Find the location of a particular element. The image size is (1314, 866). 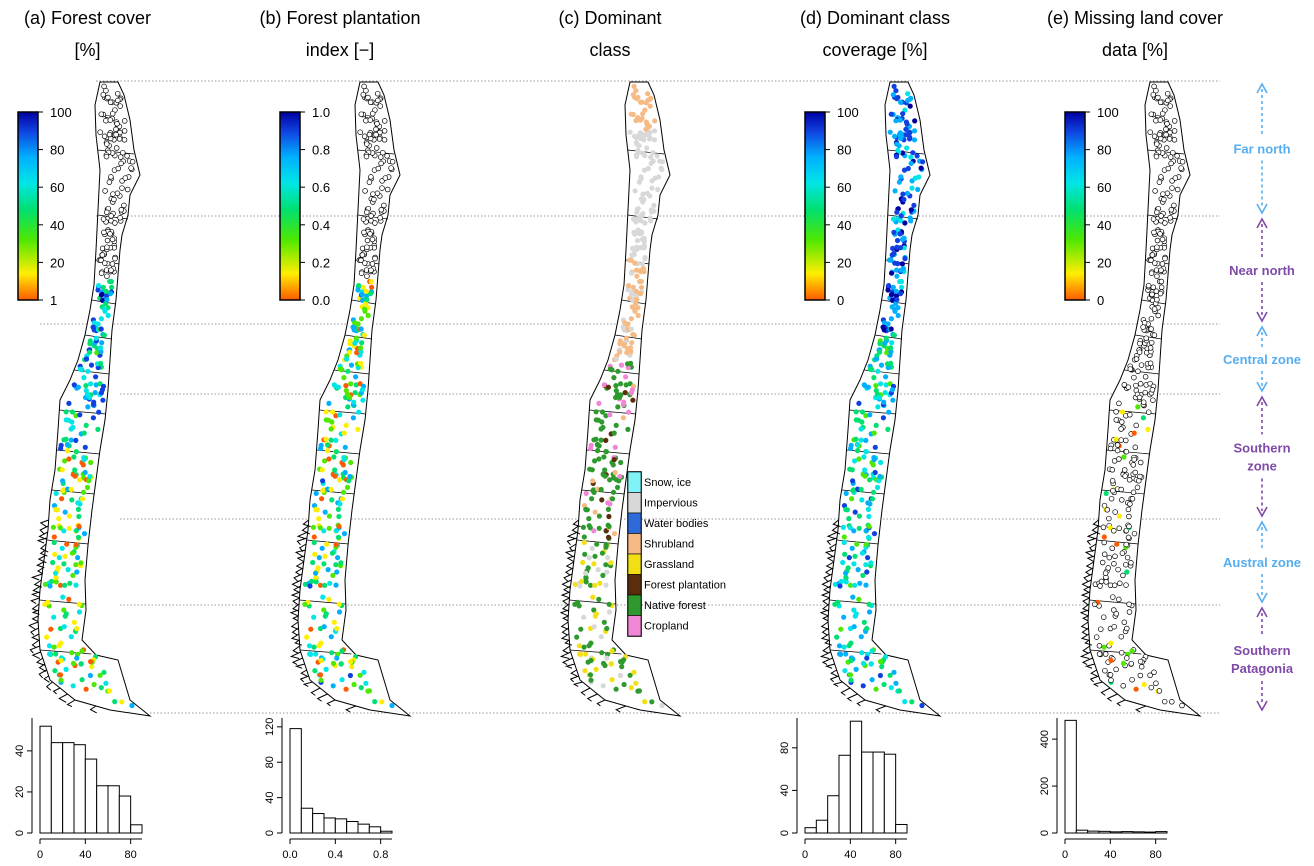

colorbar-tick-label: 0.4 is located at coordinates (321, 225).